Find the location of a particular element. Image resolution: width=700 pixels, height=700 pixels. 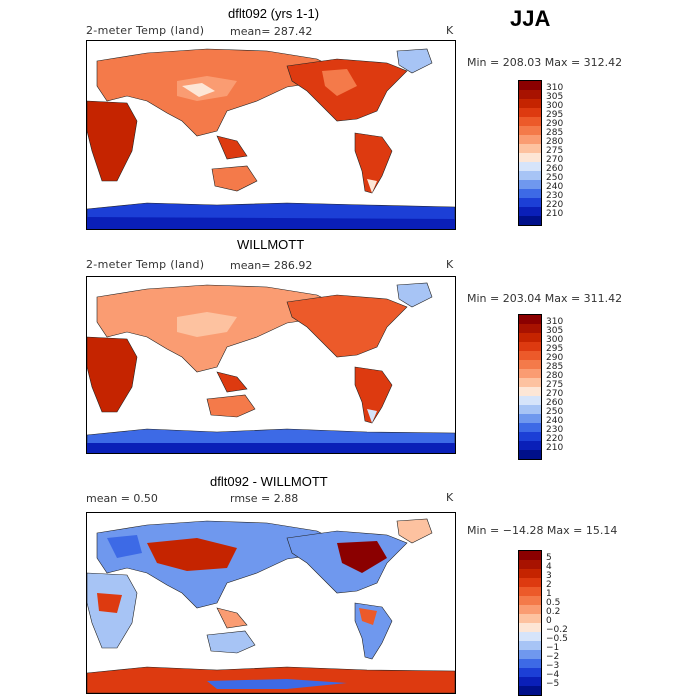

panel-3-units: K is located at coordinates (450, 497).